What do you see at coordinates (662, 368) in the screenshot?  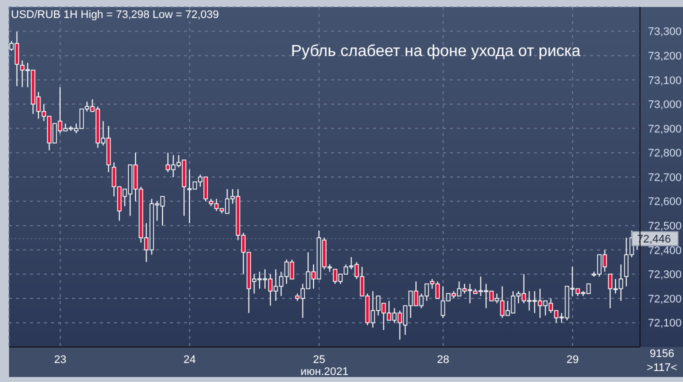 I see `text: >117<` at bounding box center [662, 368].